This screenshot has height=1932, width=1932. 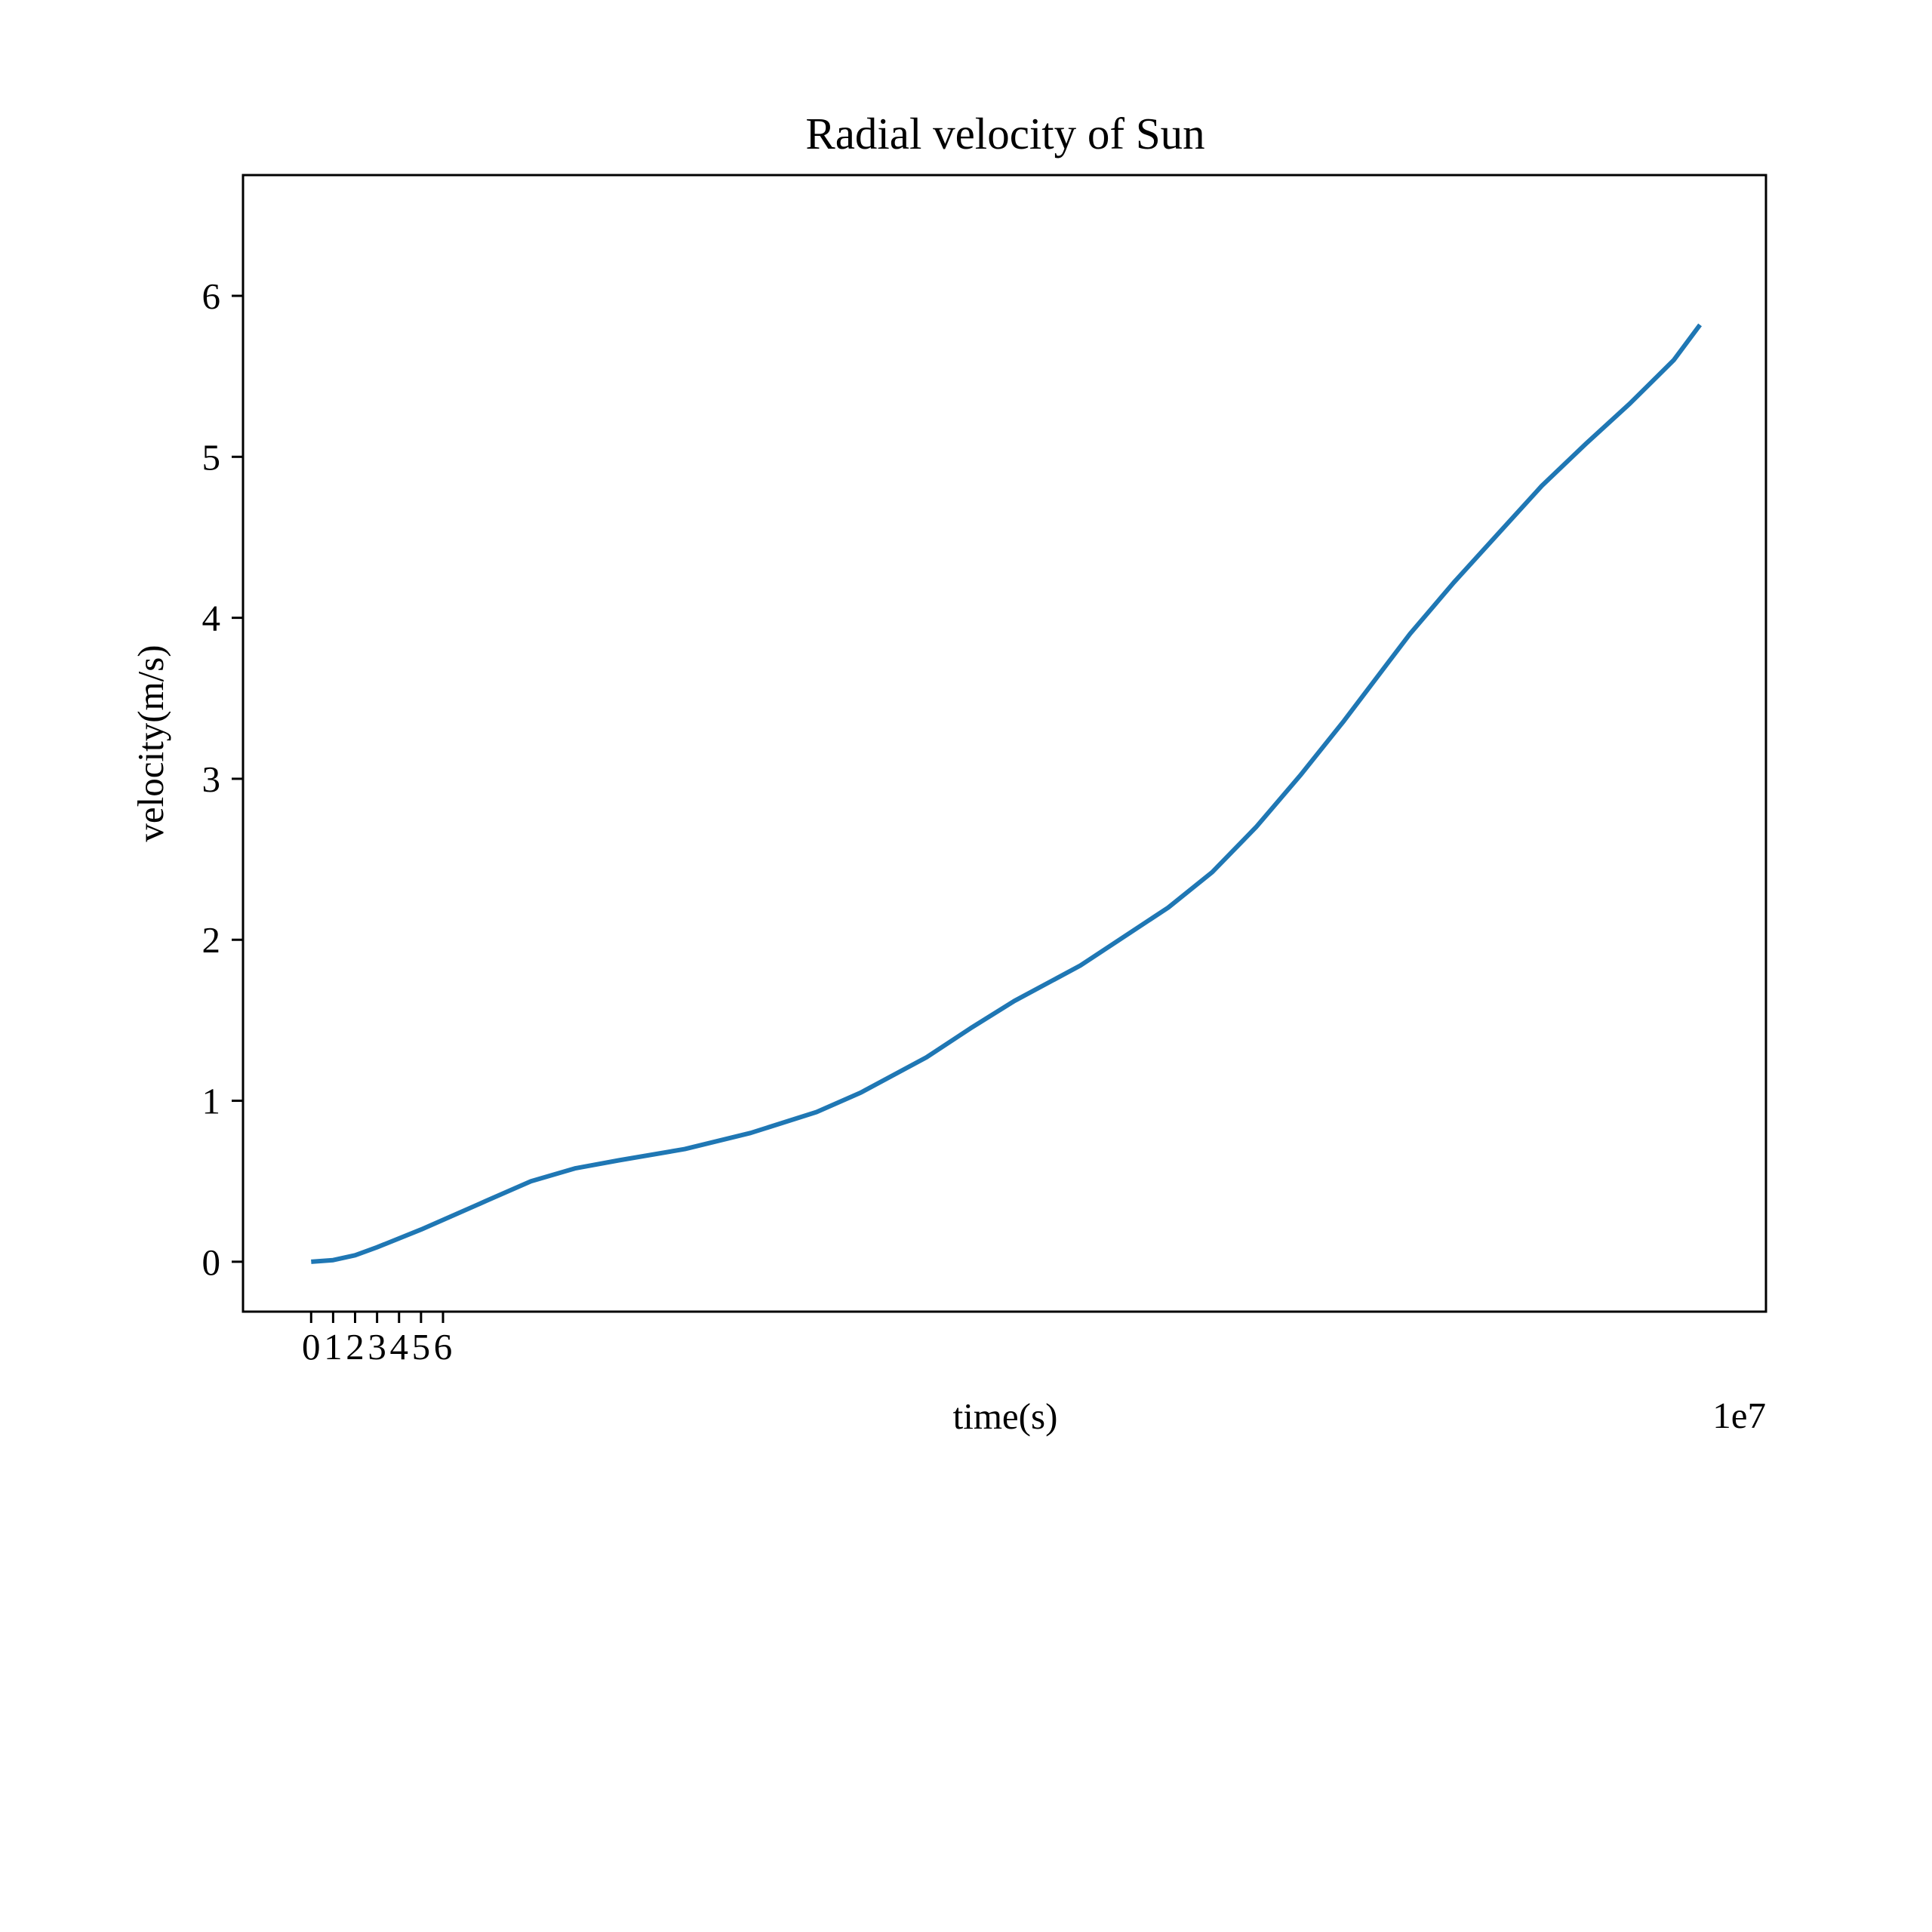 I want to click on x-tick-label: 0, so click(x=311, y=1346).